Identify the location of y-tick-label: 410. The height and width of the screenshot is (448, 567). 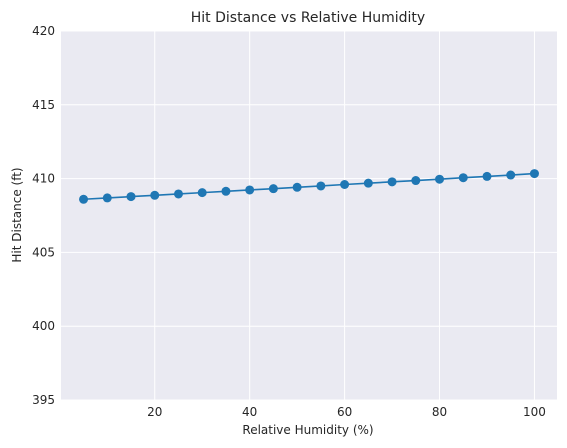
(43, 179).